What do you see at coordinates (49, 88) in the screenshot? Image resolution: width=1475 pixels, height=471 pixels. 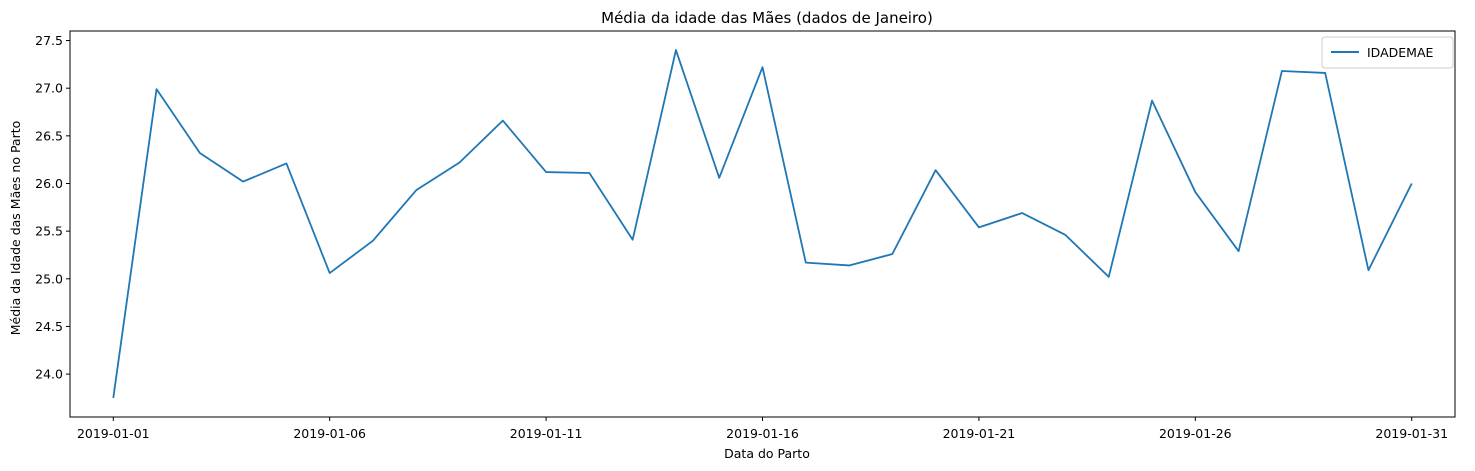 I see `y-tick-label: 27.0` at bounding box center [49, 88].